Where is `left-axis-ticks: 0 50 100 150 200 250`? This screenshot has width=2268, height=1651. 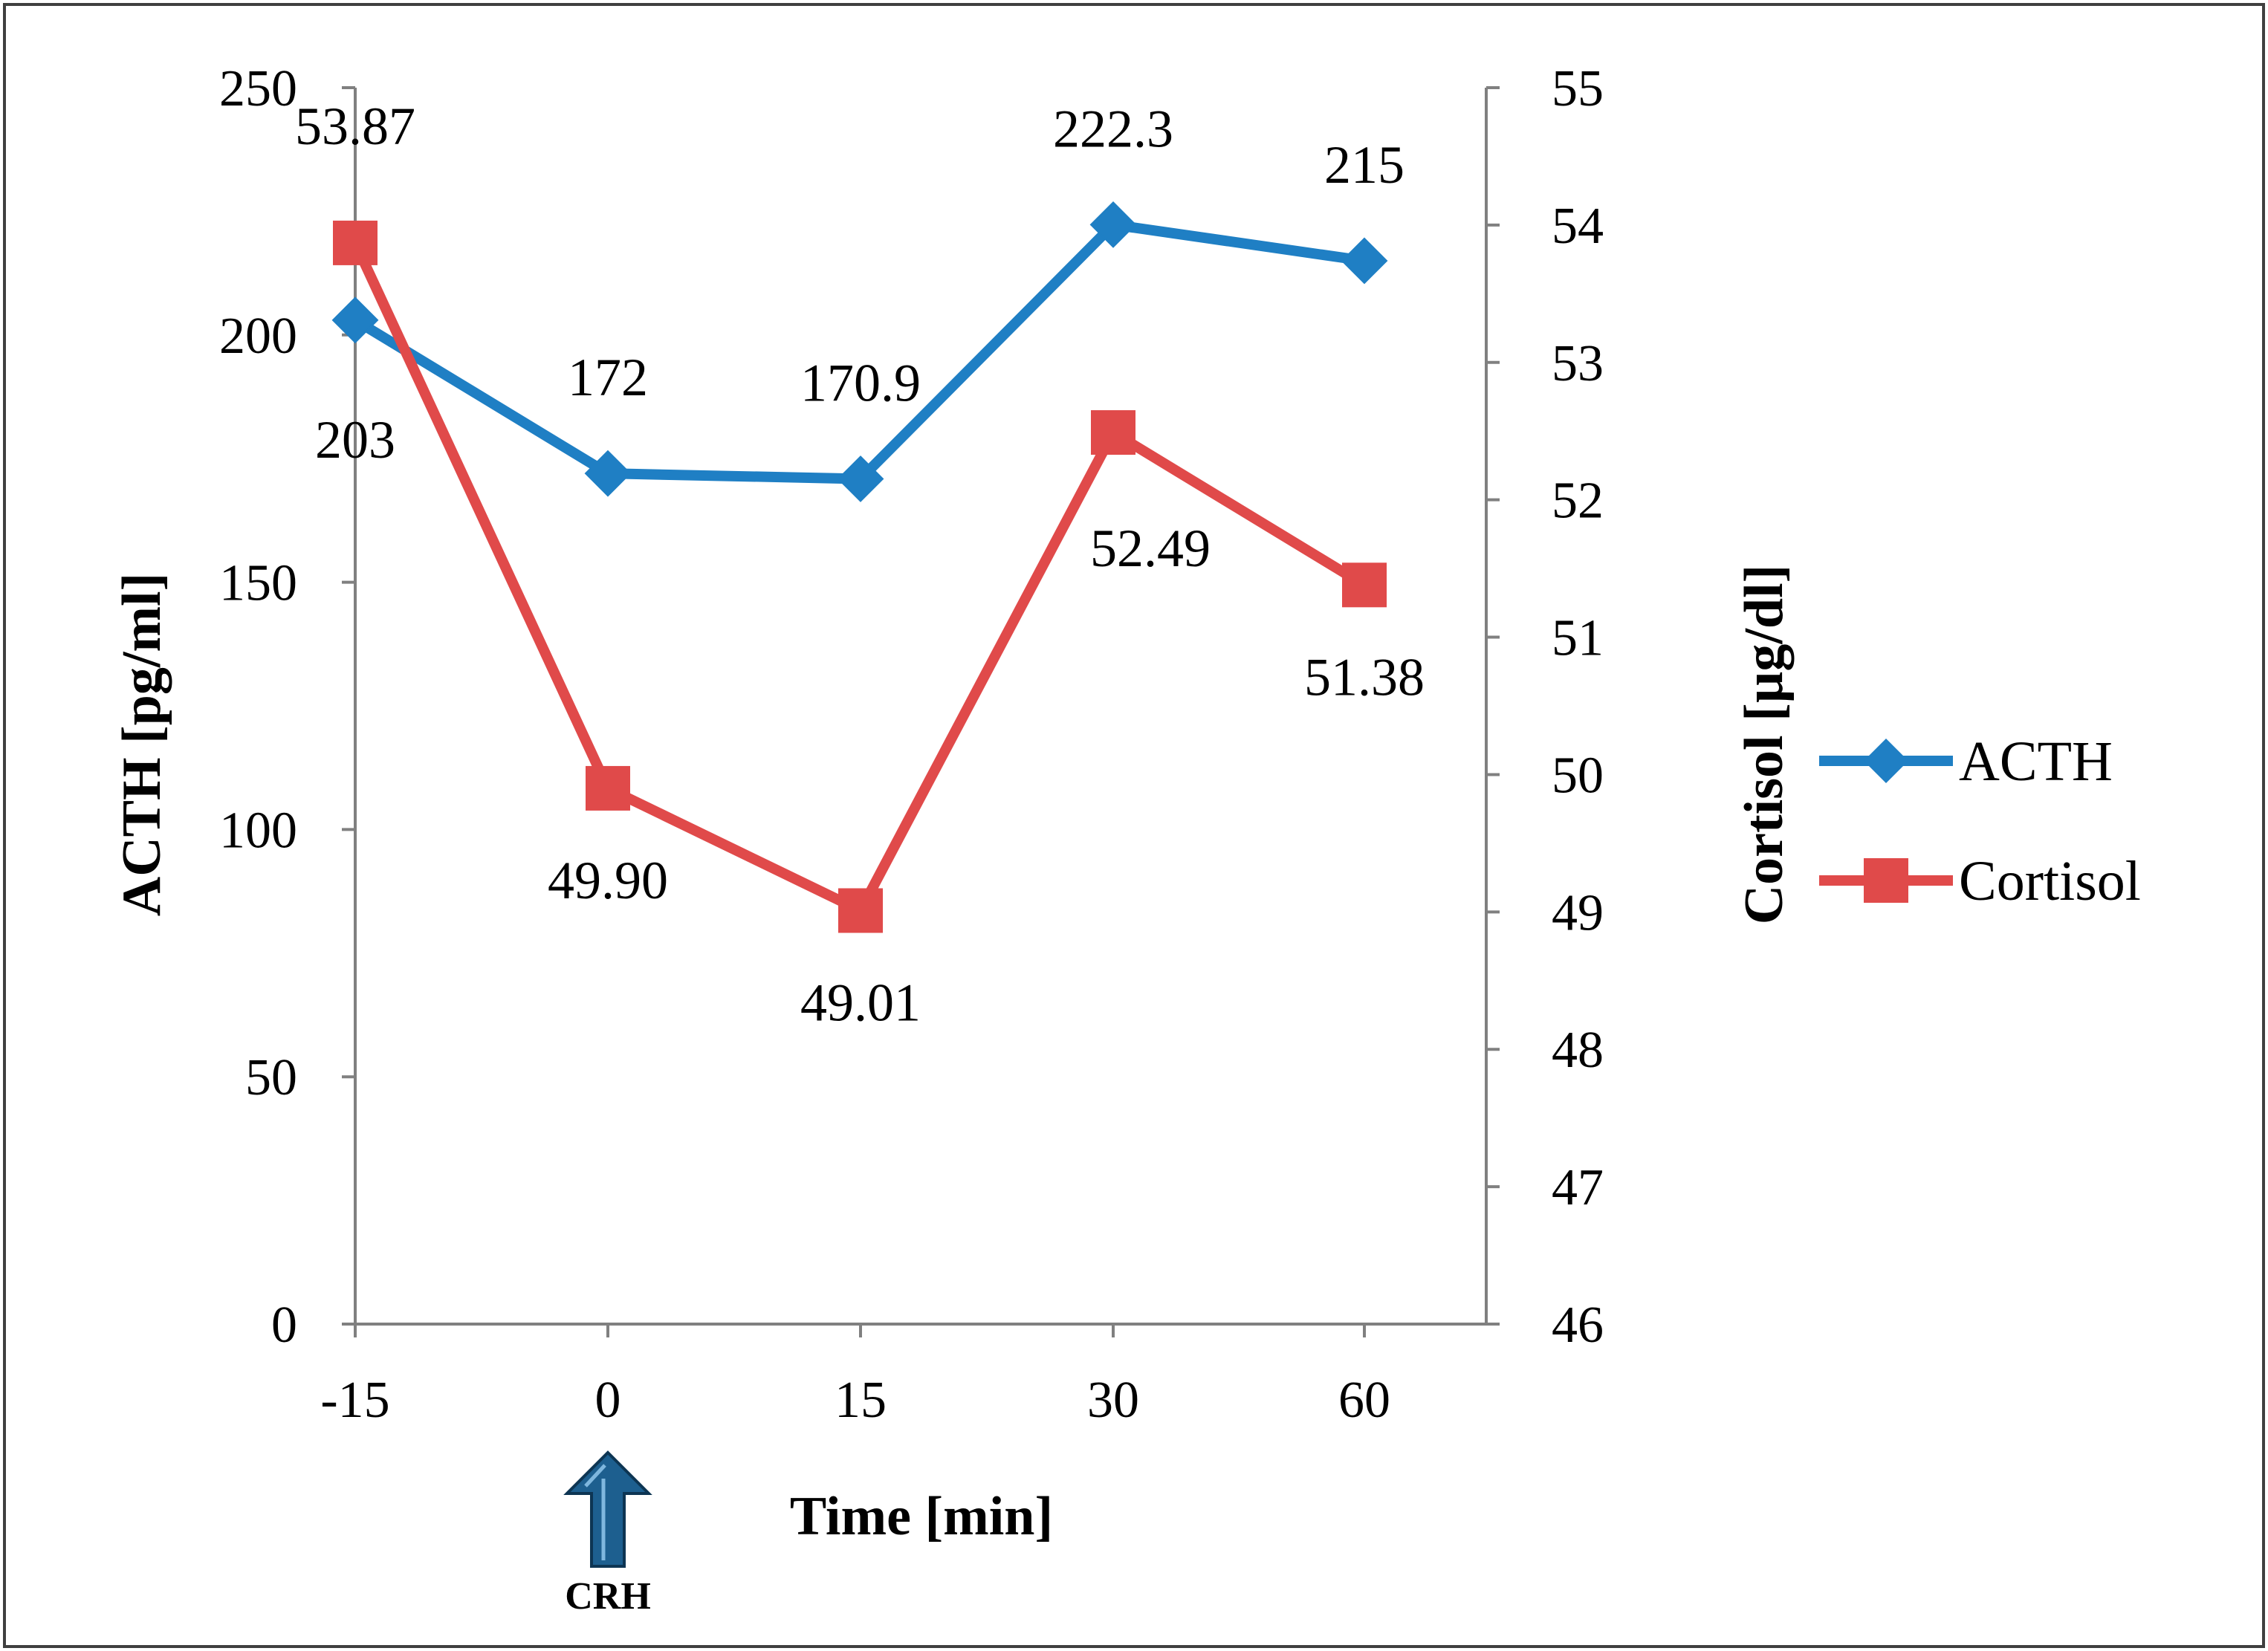 left-axis-ticks: 0 50 100 150 200 250 is located at coordinates (287, 707).